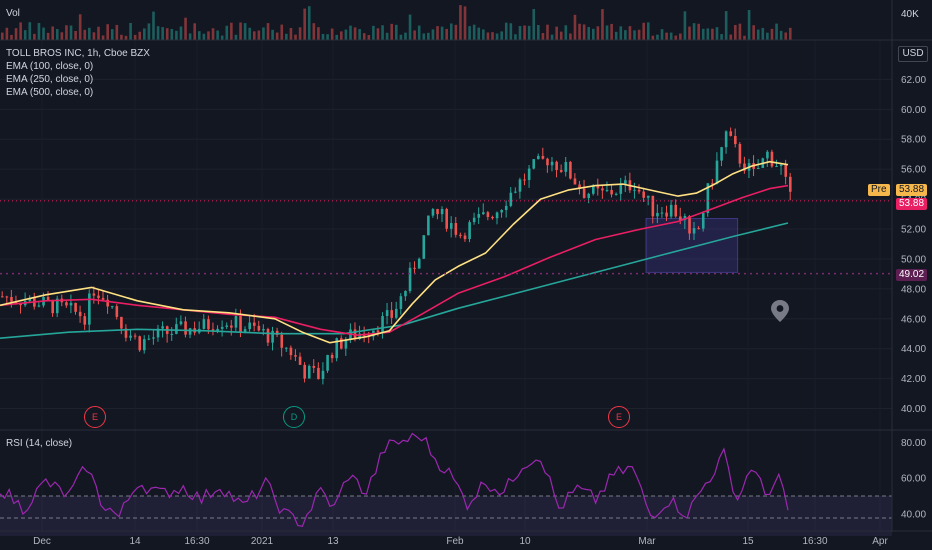  Describe the element at coordinates (913, 230) in the screenshot. I see `price-tick-label: 52.00` at that location.